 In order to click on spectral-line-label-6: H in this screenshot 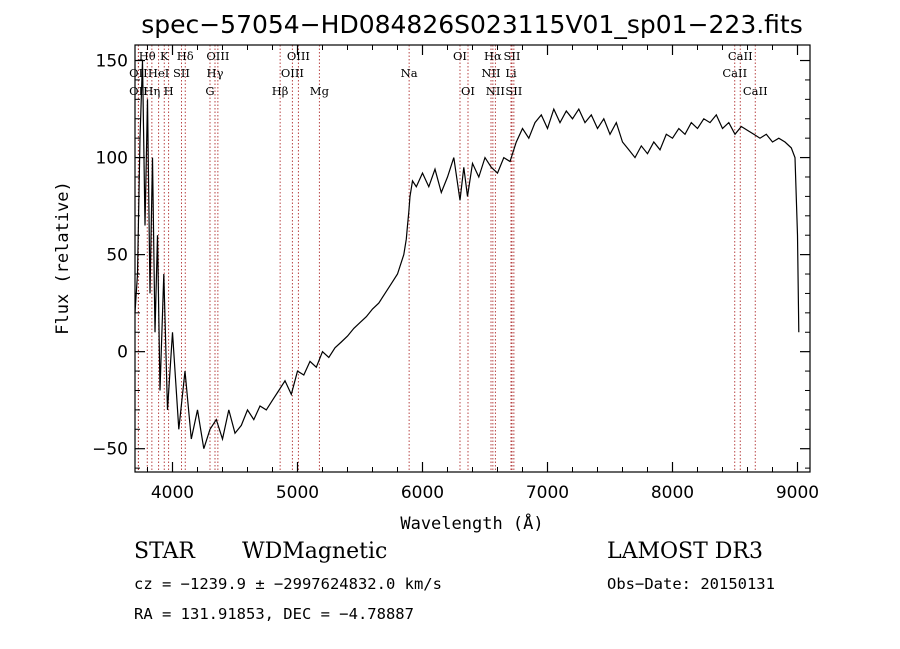, I will do `click(169, 91)`.